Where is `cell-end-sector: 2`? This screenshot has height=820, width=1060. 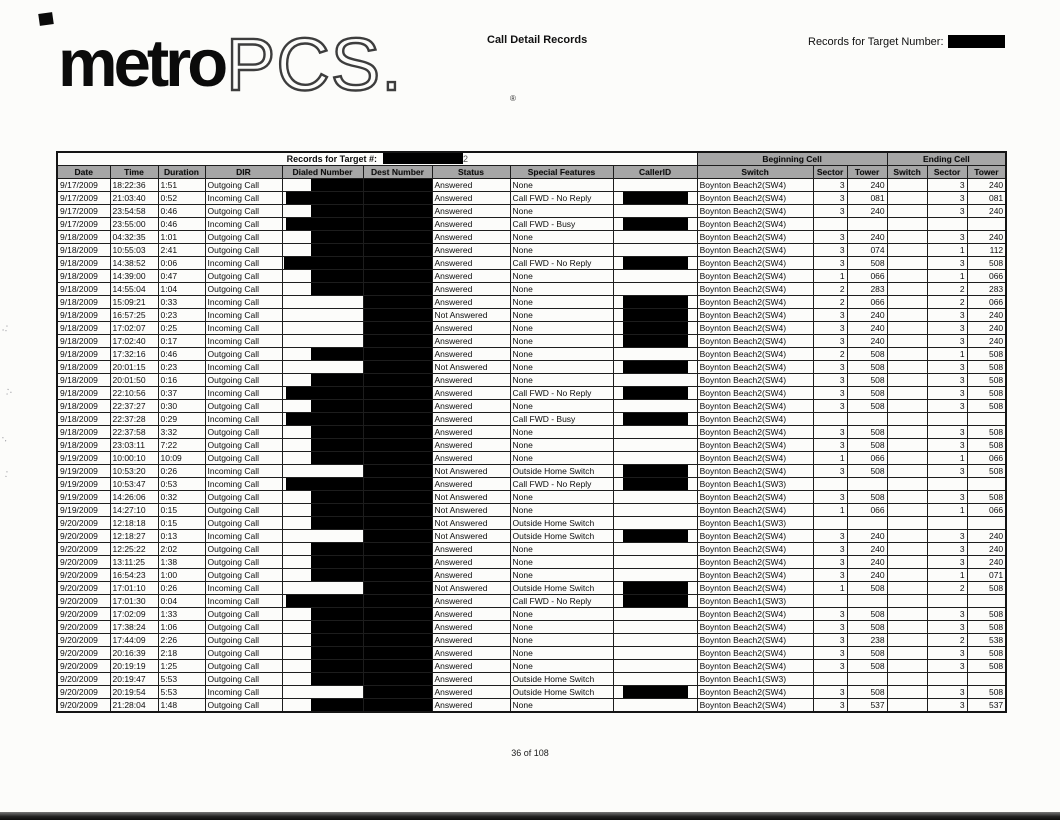 cell-end-sector: 2 is located at coordinates (947, 289).